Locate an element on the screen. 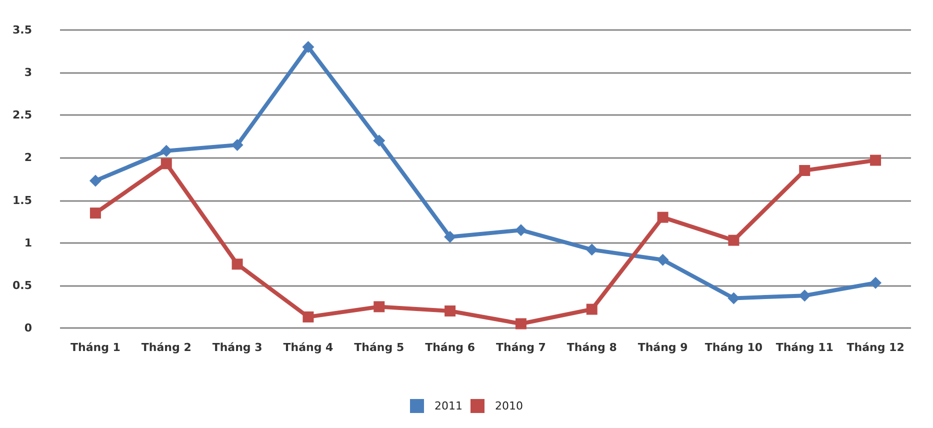 The width and height of the screenshot is (933, 428). x-tick-label: Tháng 5 is located at coordinates (379, 347).